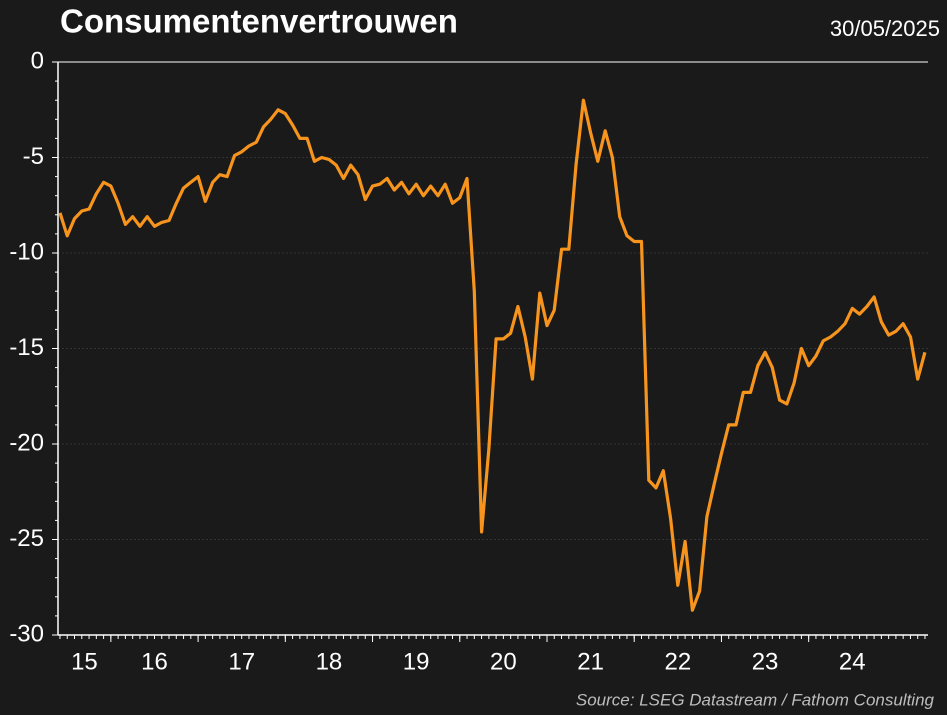  I want to click on x-tick-label: 23, so click(765, 661).